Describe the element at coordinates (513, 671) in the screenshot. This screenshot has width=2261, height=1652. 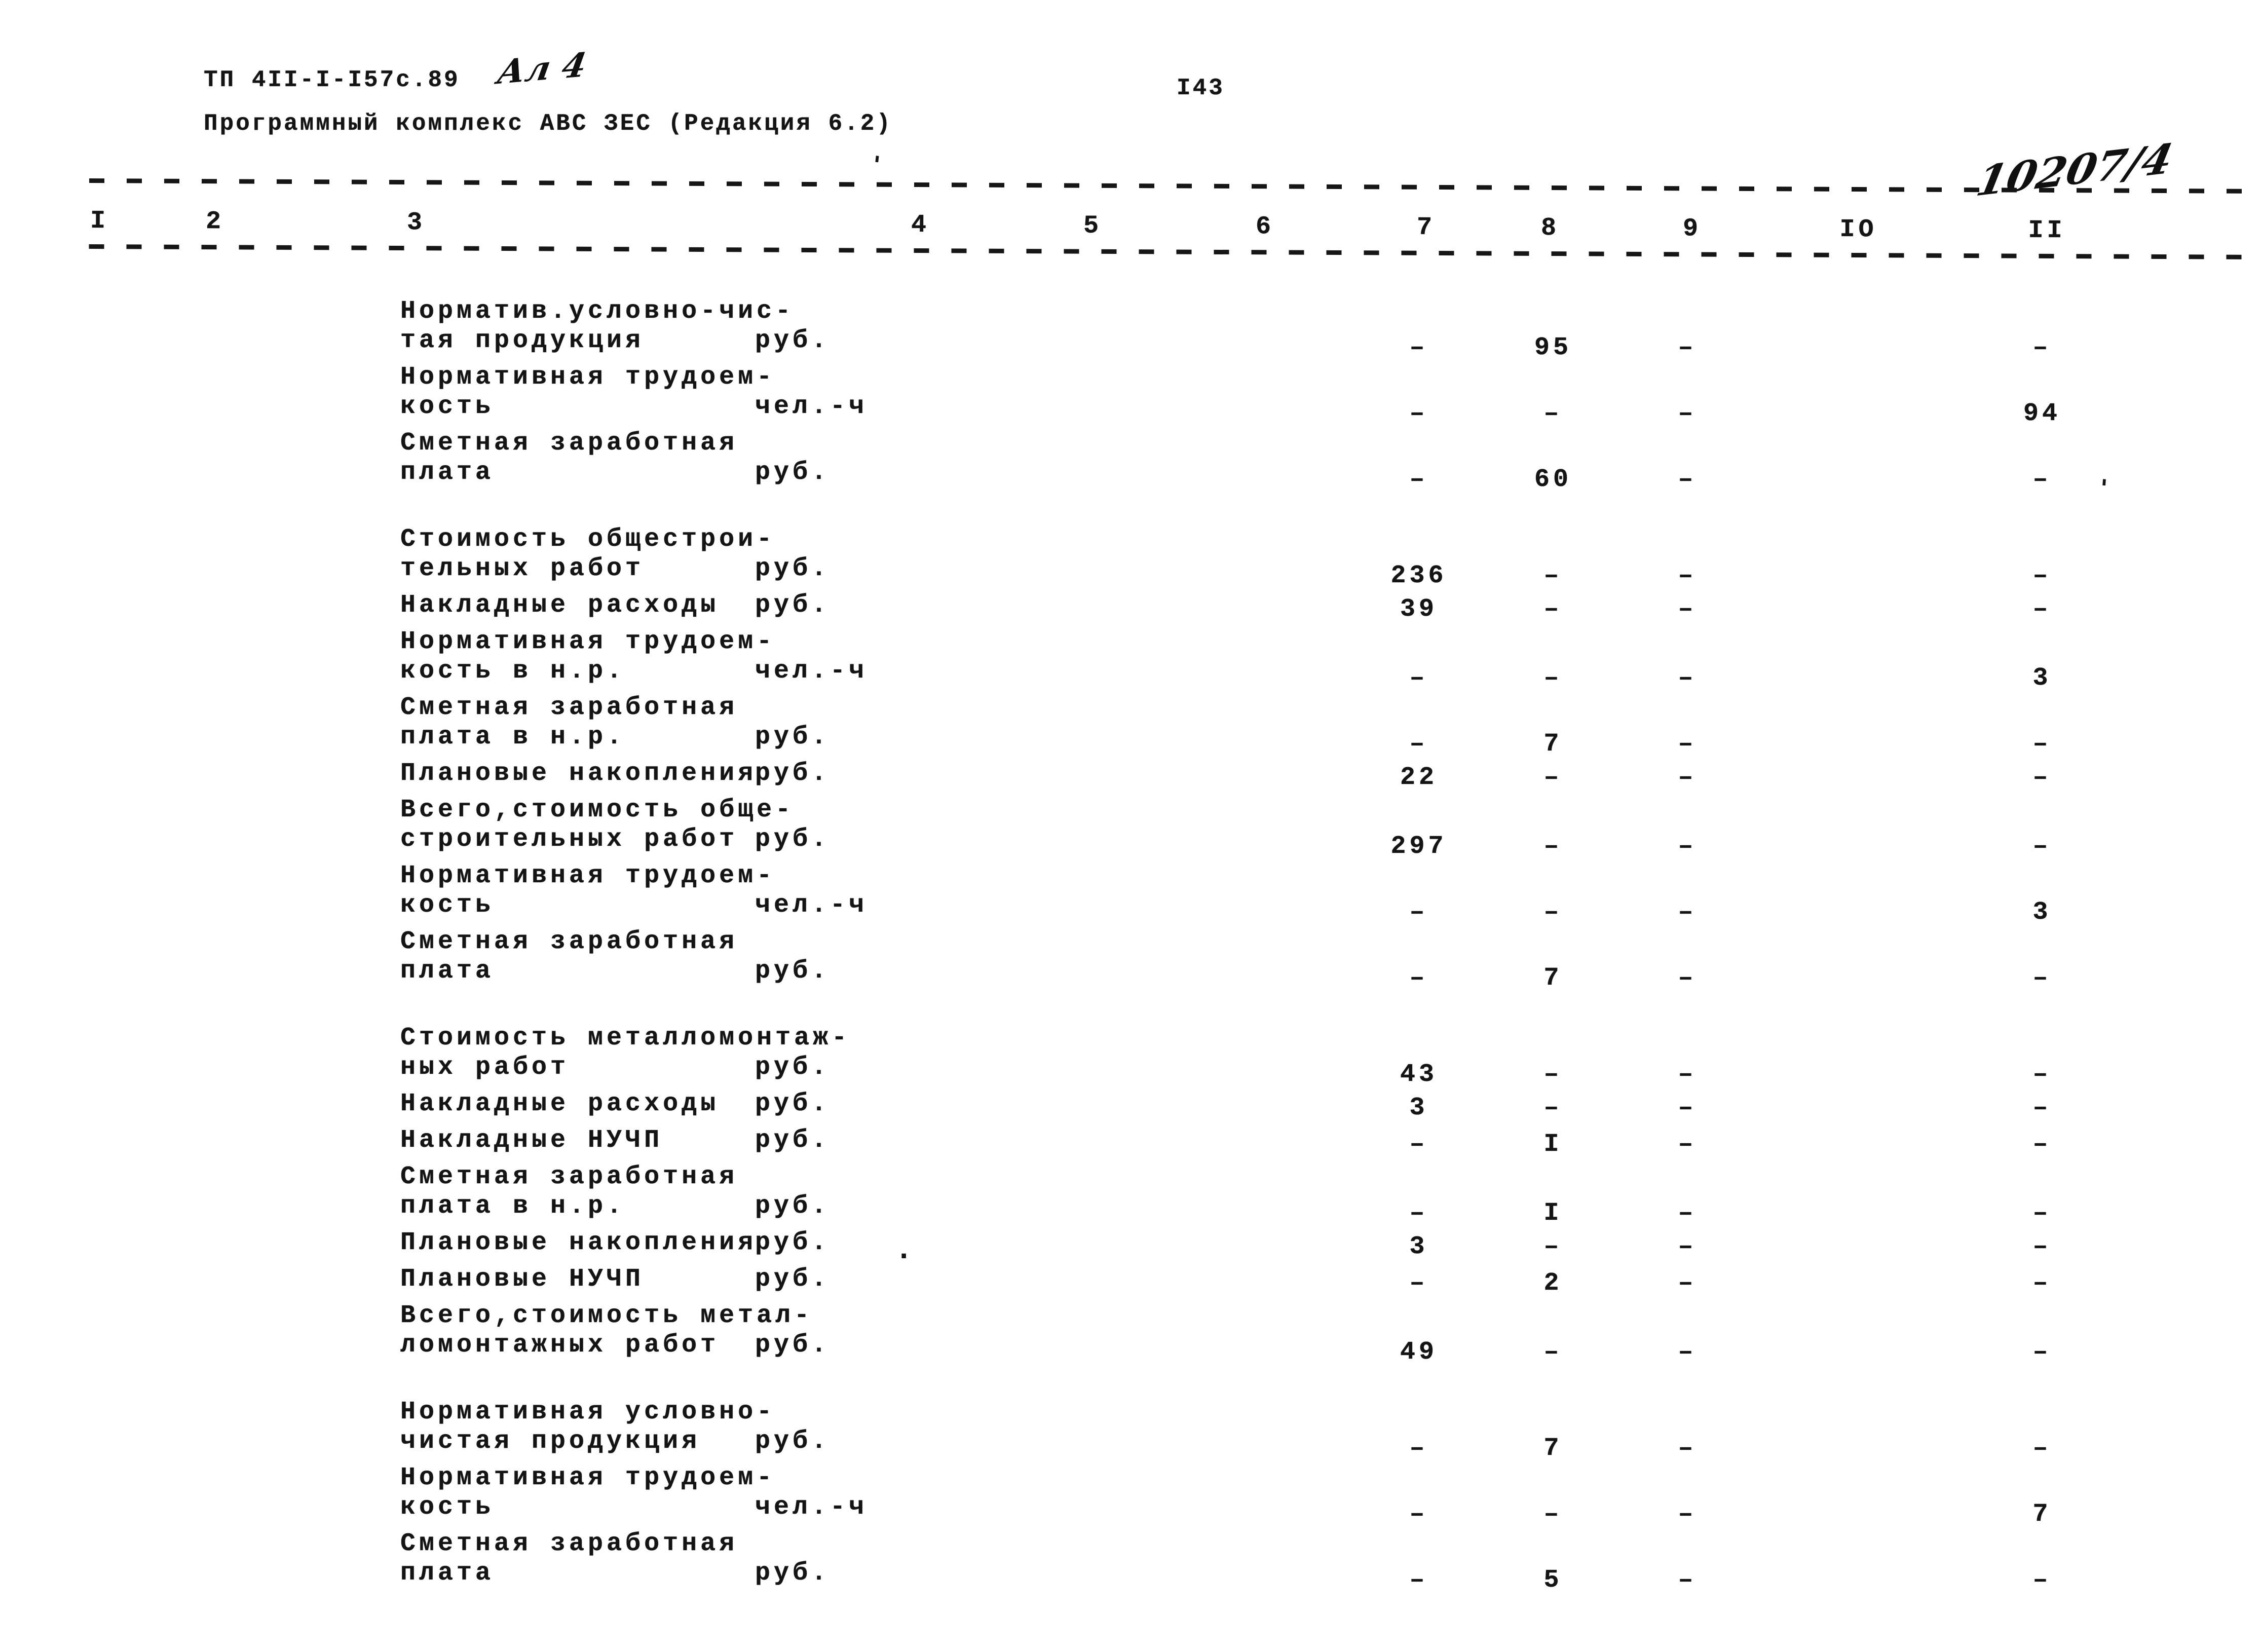
I see `row-label-line: кость в н.р.` at that location.